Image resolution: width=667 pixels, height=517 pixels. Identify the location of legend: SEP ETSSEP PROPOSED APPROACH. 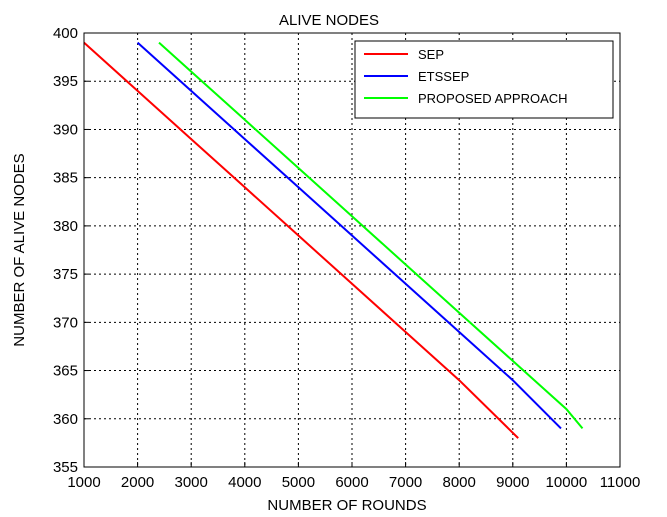
(484, 79).